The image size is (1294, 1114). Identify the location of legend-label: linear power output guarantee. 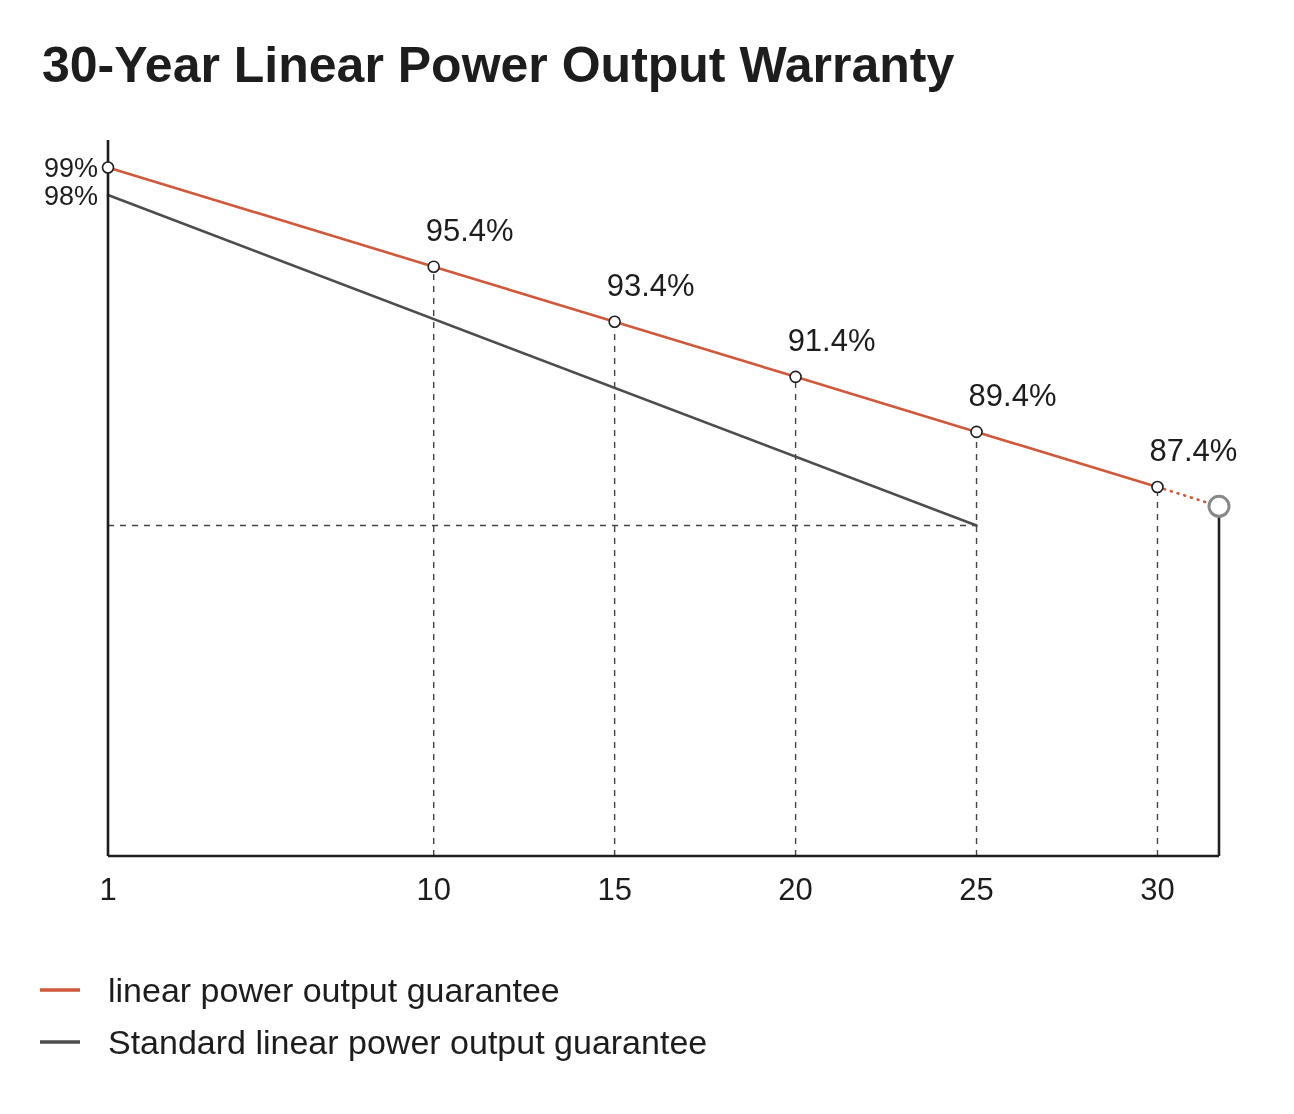
(334, 990).